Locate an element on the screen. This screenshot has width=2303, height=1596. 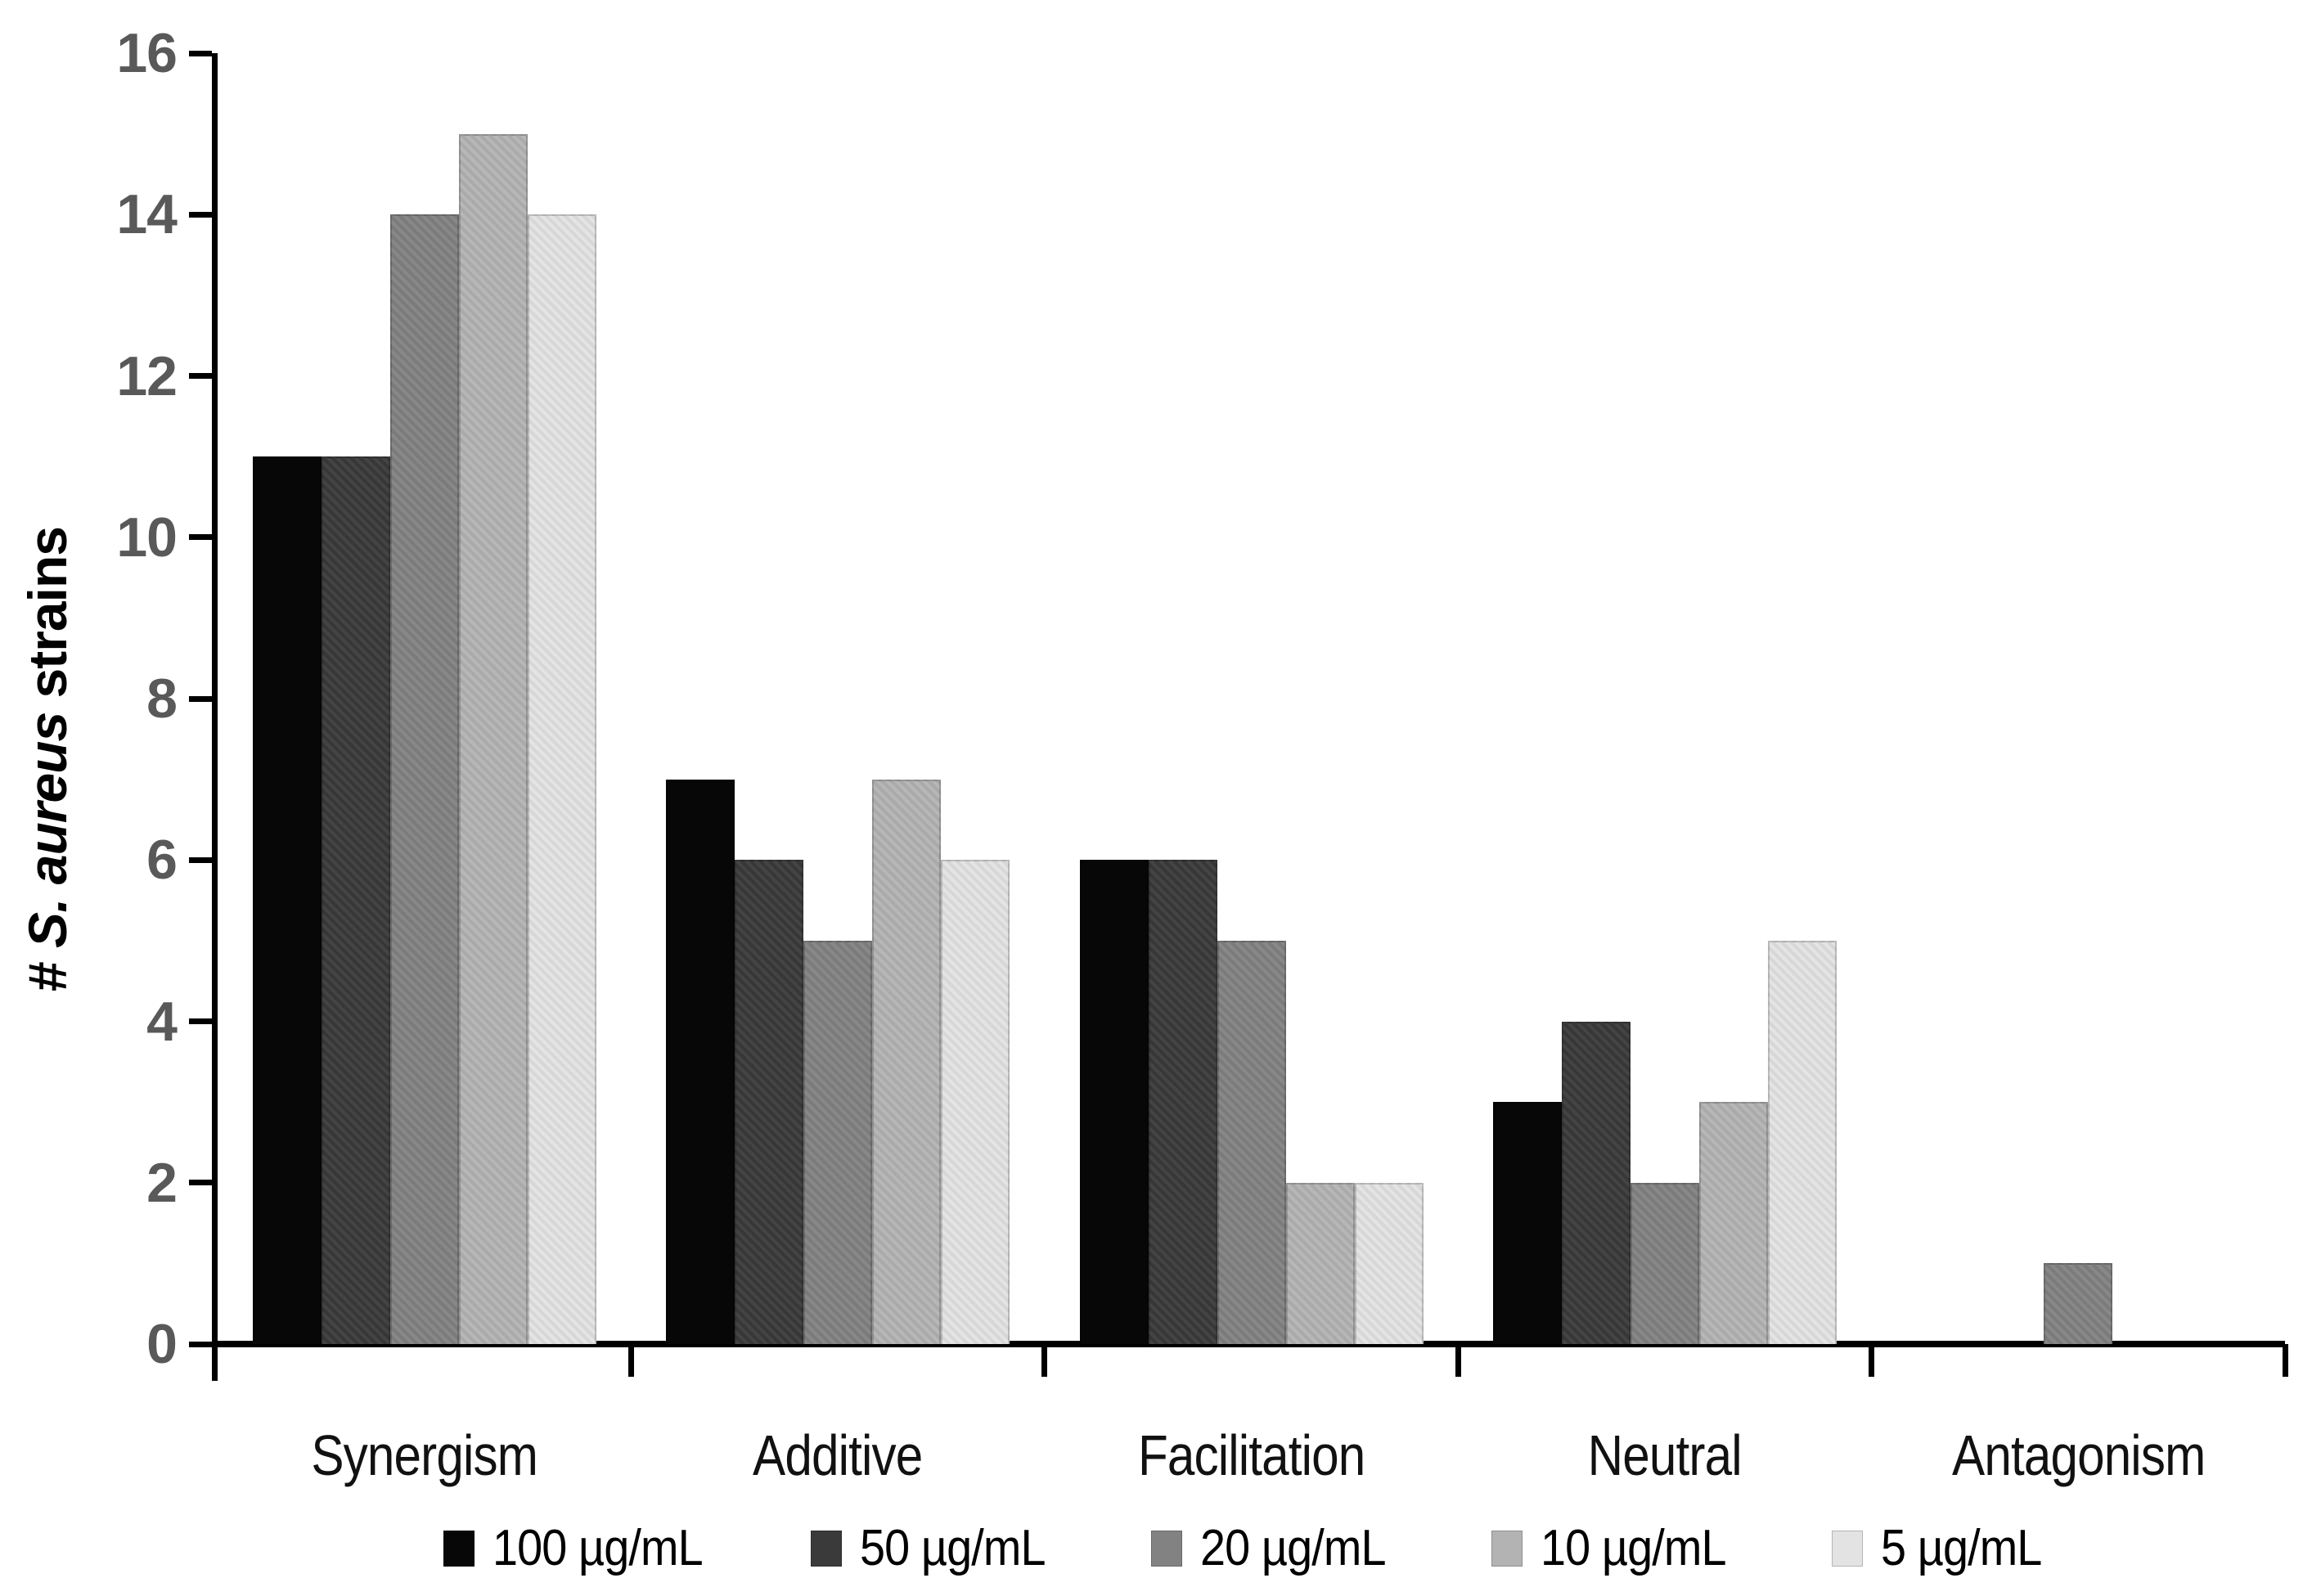
legend-label: 20 µg/mL is located at coordinates (1293, 1548).